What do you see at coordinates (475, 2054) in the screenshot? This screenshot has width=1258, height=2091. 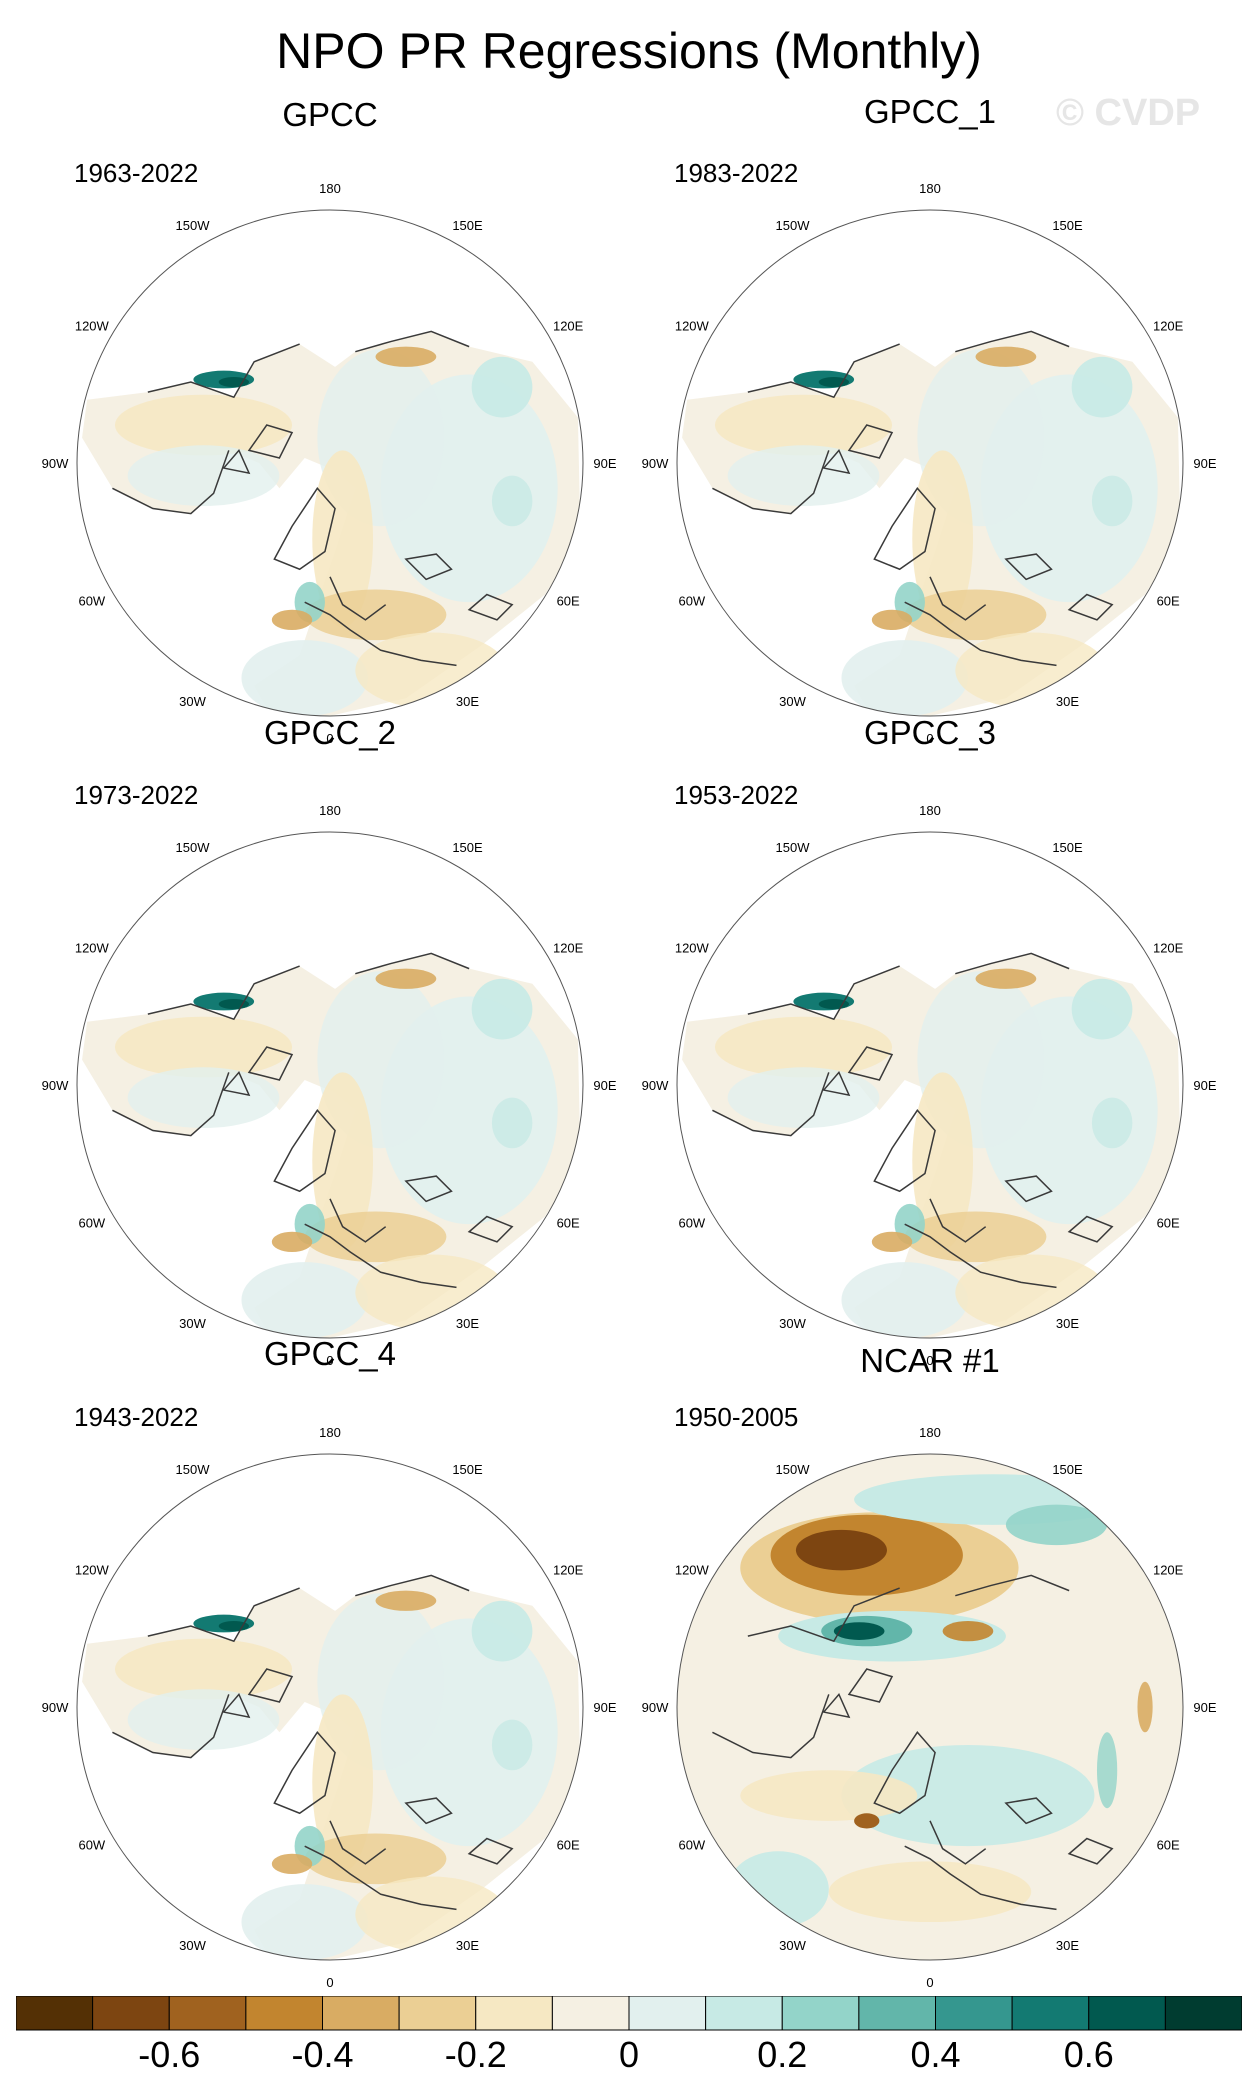 I see `colorbar-tick-label: -0.2` at bounding box center [475, 2054].